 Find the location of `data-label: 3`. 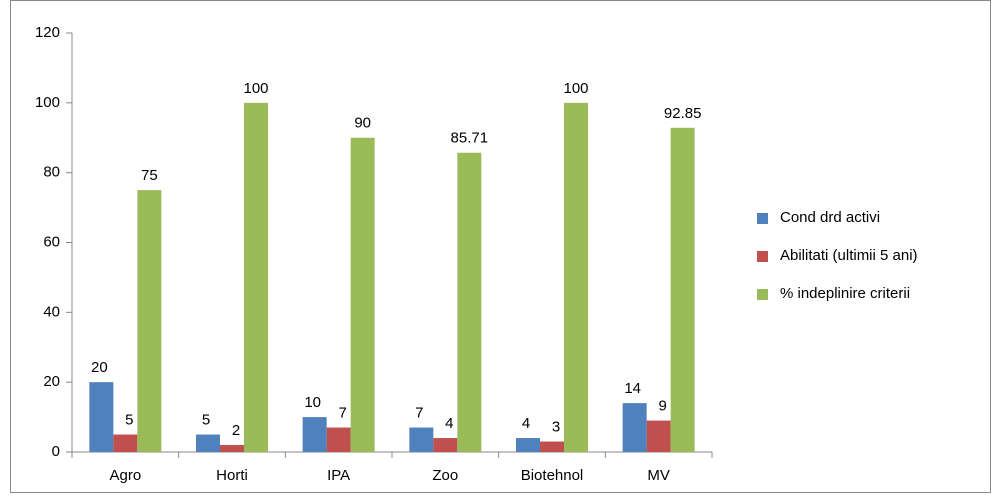

data-label: 3 is located at coordinates (556, 426).